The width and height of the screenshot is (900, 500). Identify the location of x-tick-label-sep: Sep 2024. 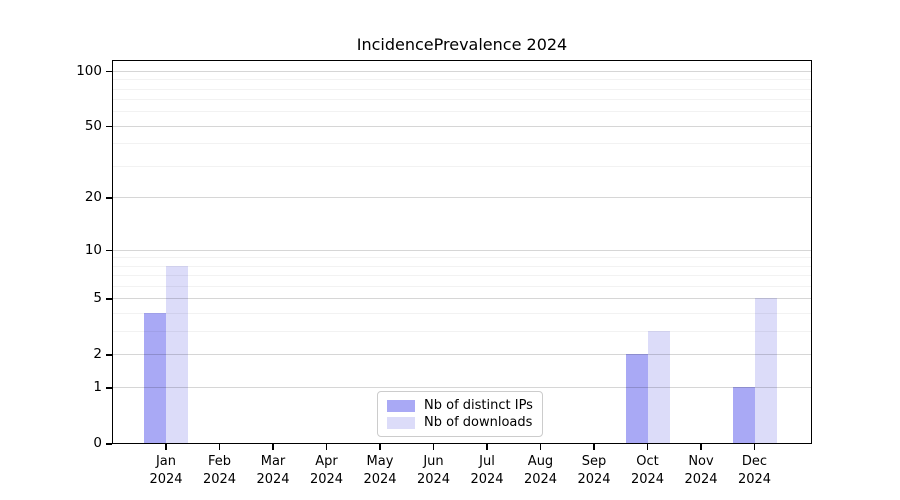
(594, 470).